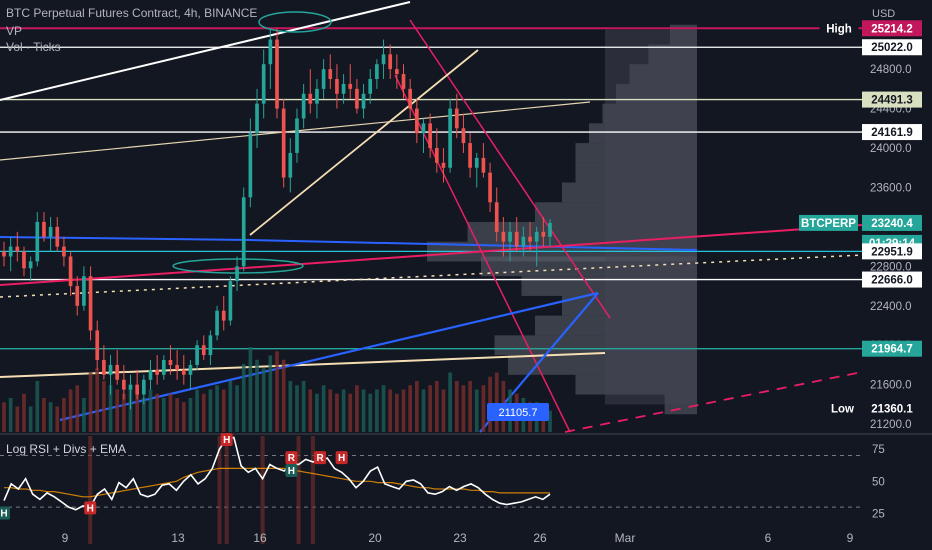 The image size is (932, 550). I want to click on price-axis-tick: 22400.0, so click(891, 307).